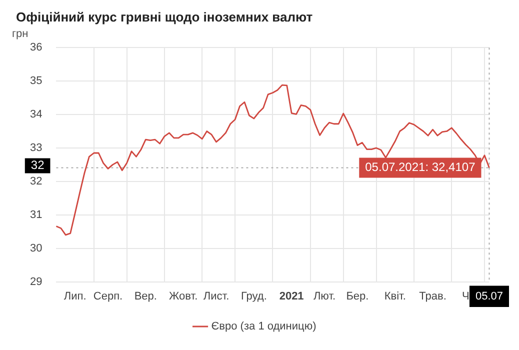 The image size is (519, 350). What do you see at coordinates (253, 296) in the screenshot?
I see `x-tick-label: Груд.` at bounding box center [253, 296].